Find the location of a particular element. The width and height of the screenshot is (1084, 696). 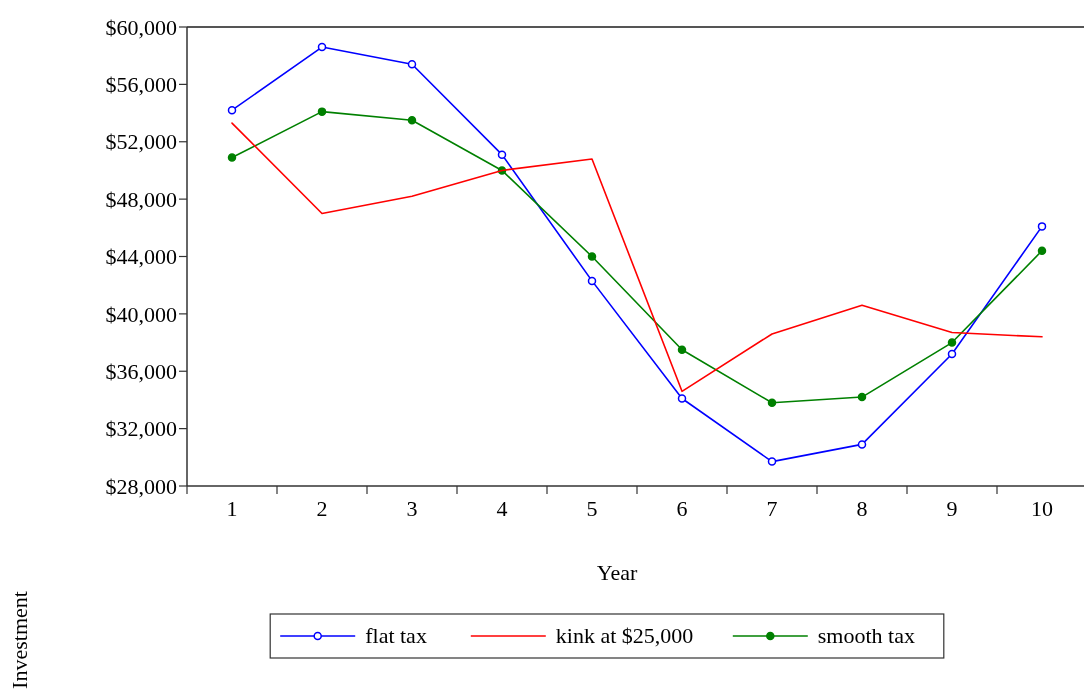

y-tick-label: $48,000 is located at coordinates (141, 199).